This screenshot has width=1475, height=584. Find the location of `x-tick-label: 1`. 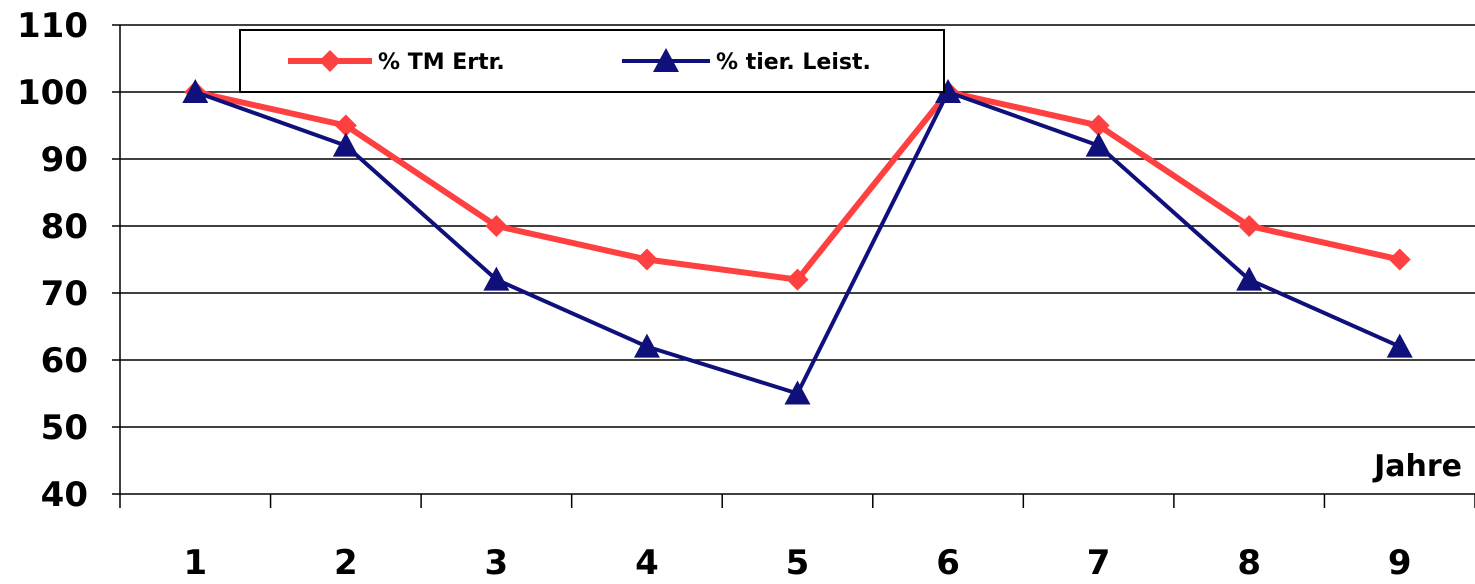

x-tick-label: 1 is located at coordinates (195, 563).